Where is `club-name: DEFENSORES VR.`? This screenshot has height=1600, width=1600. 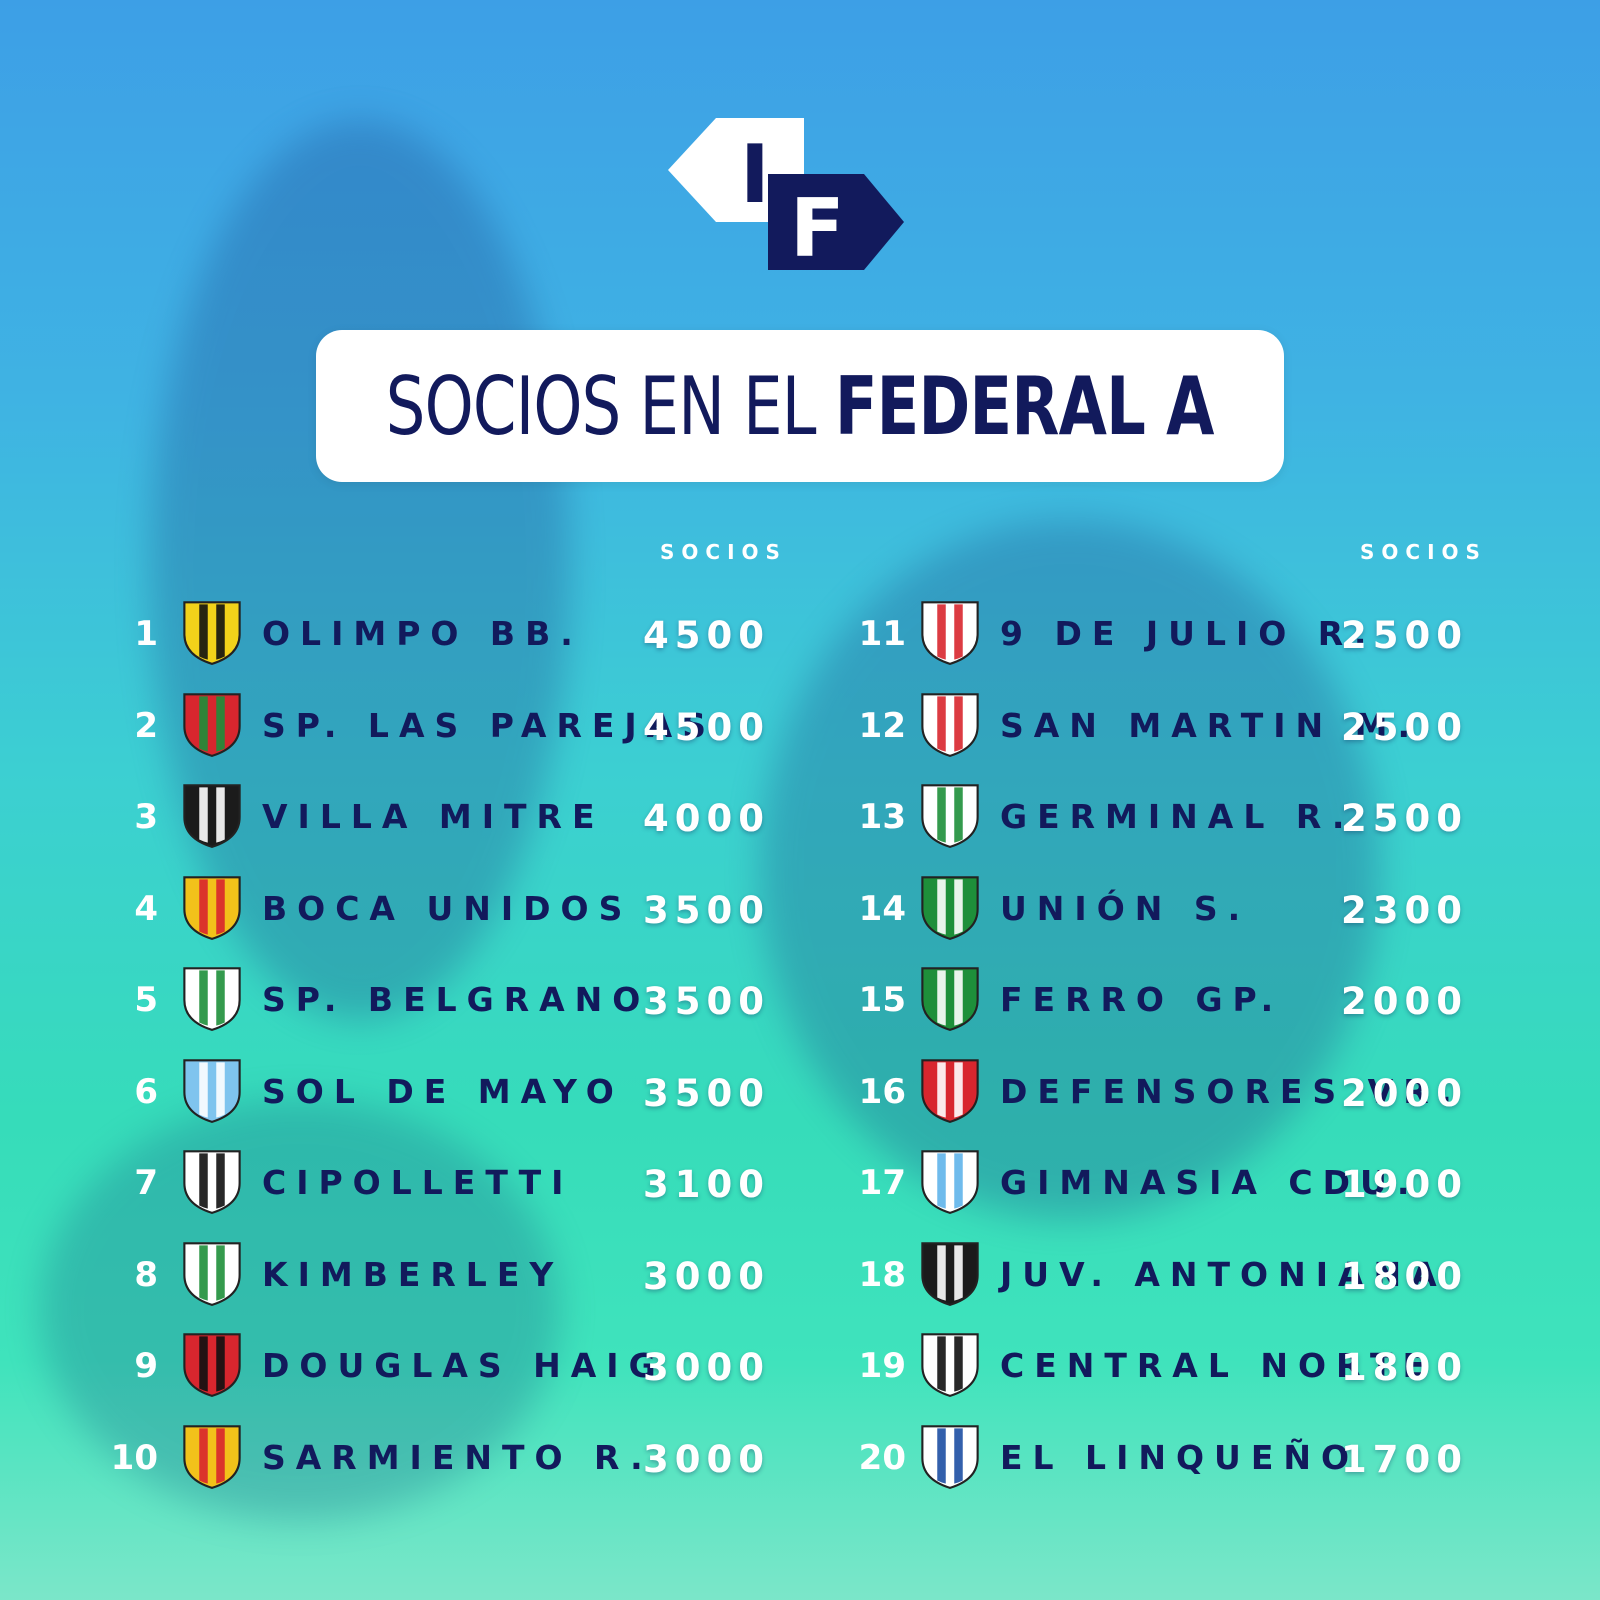
club-name: DEFENSORES VR. is located at coordinates (1231, 1091).